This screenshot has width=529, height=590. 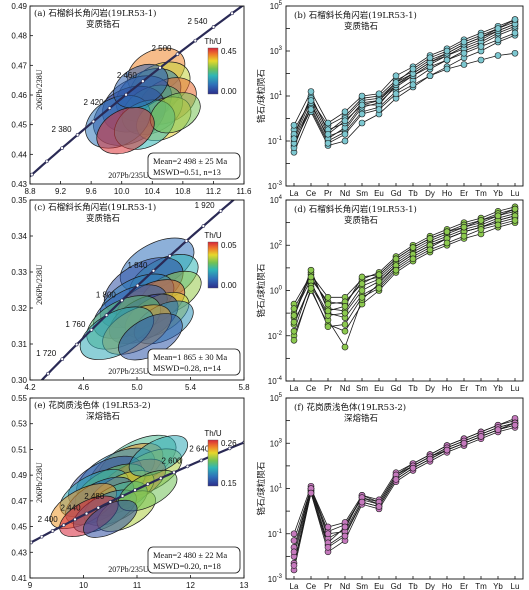 What do you see at coordinates (84, 387) in the screenshot?
I see `x-tick-label: 4.6` at bounding box center [84, 387].